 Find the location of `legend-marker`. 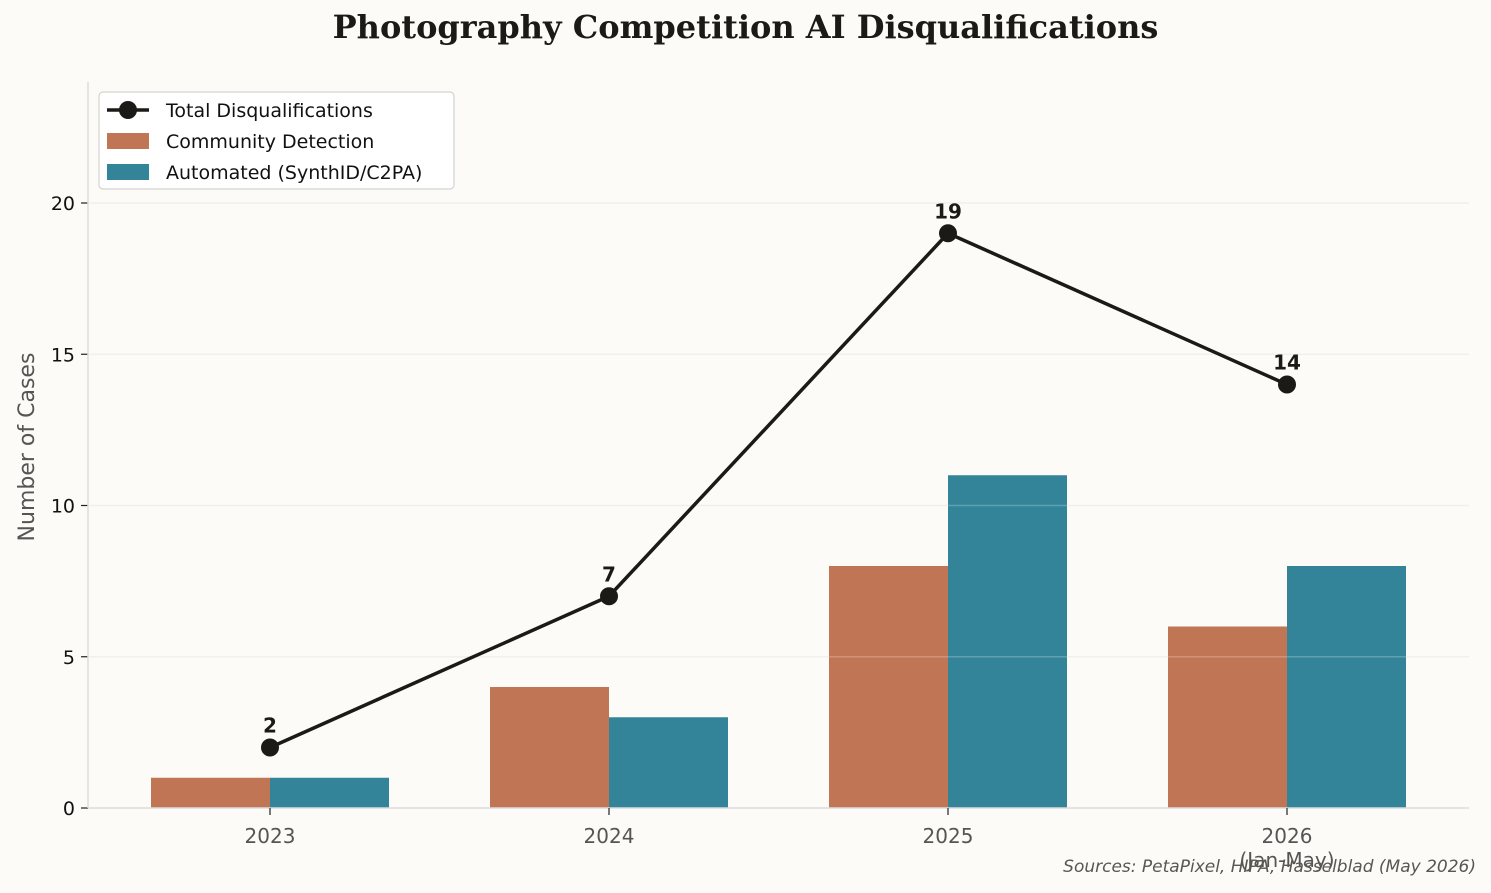

legend-marker is located at coordinates (128, 110).